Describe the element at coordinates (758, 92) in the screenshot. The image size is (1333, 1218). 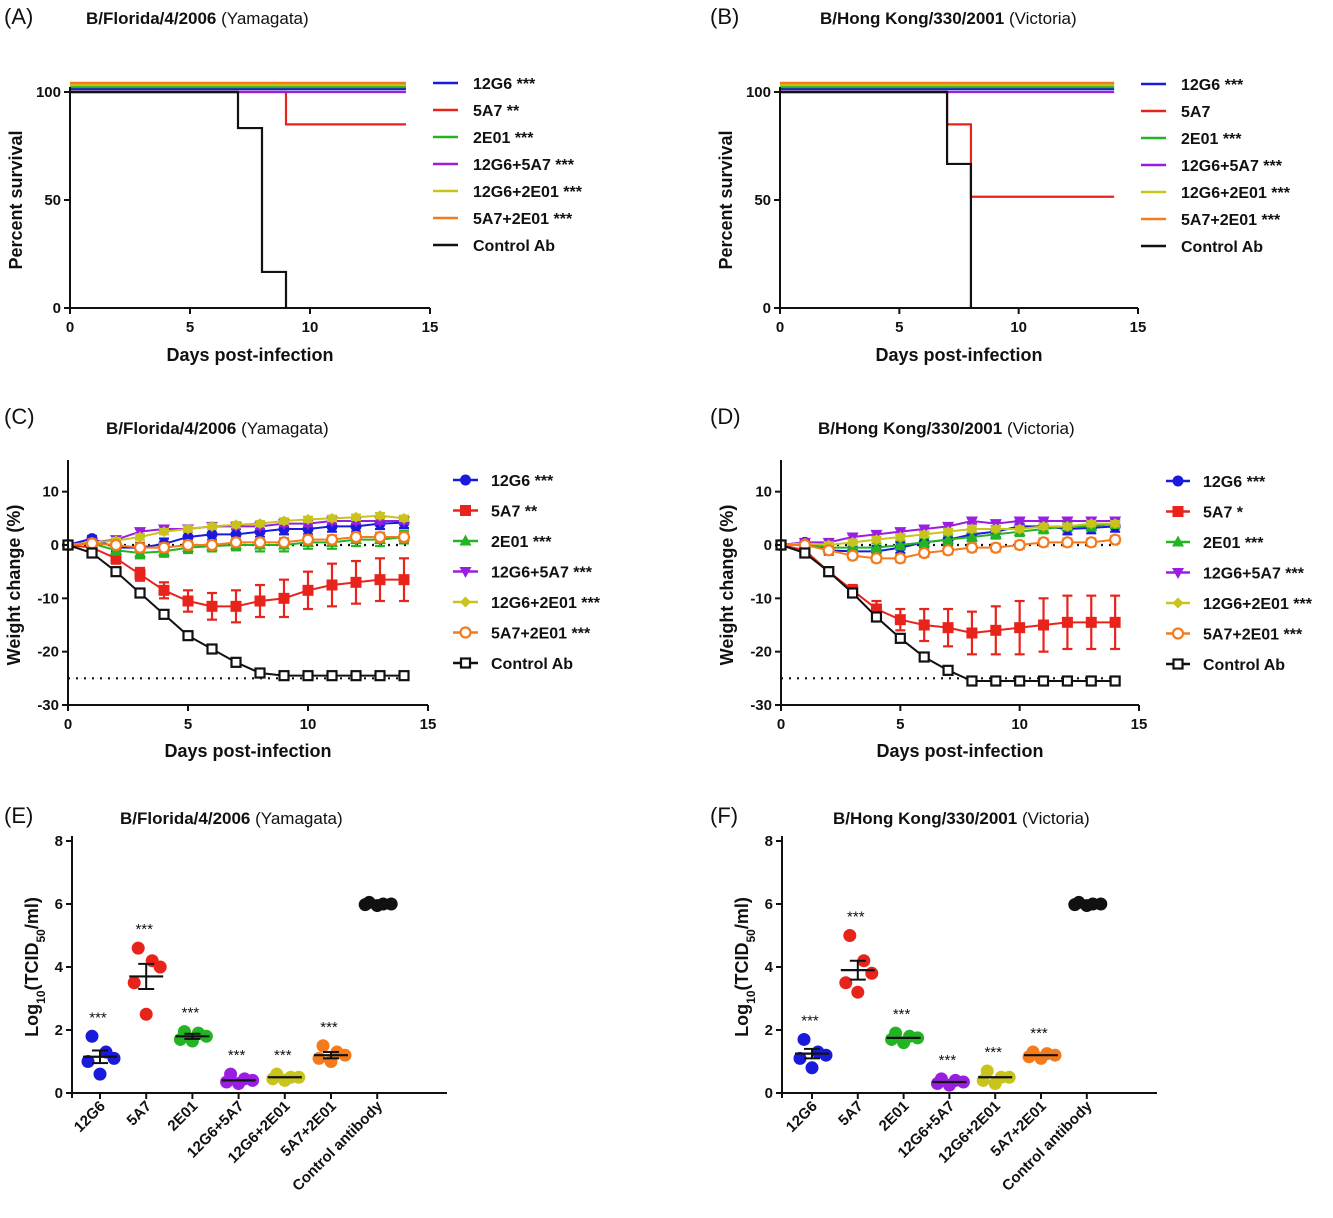
I see `y-tick-label: 100` at that location.